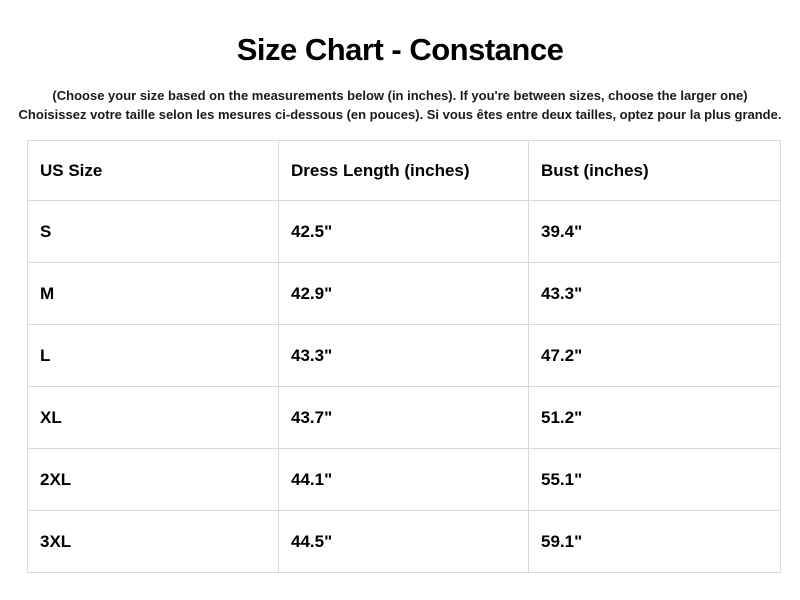 This screenshot has height=600, width=800. I want to click on dress-length-cell: 42.9", so click(403, 293).